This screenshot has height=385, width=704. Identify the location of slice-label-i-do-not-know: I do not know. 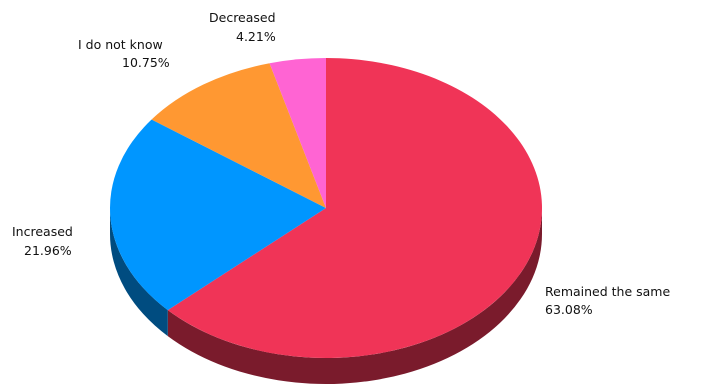
(120, 44).